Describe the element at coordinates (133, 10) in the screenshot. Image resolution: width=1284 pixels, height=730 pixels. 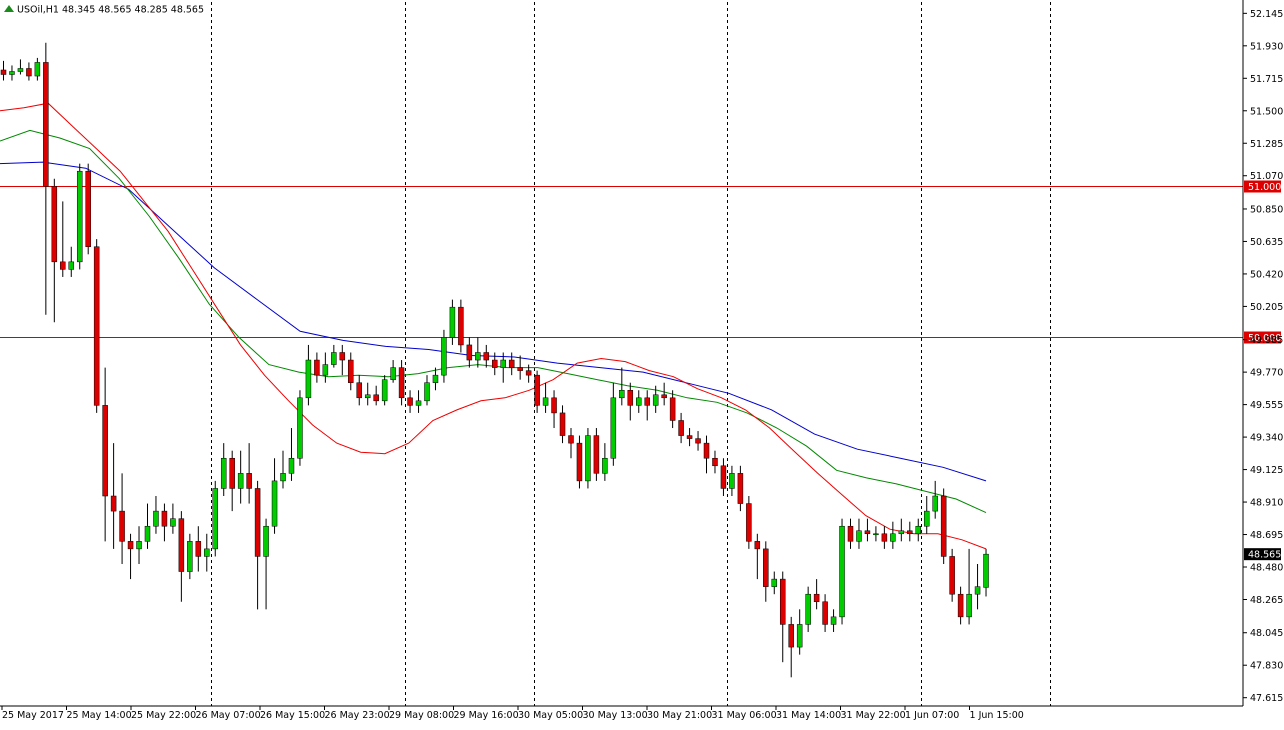
I see `ohlc-label: 48.345 48.565 48.285 48.565` at that location.